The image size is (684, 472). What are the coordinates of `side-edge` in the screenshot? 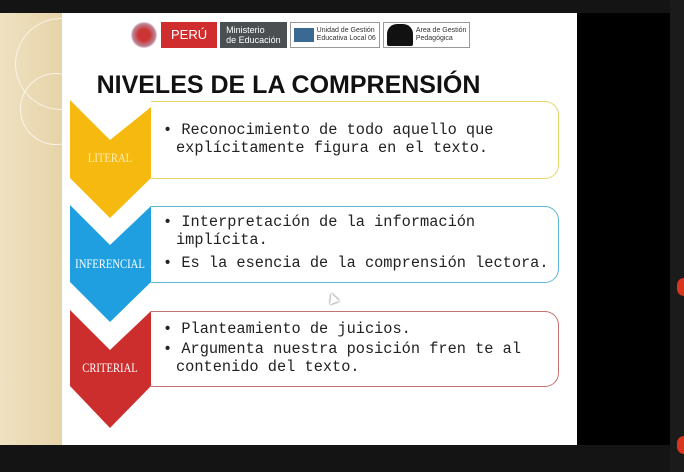 It's located at (677, 236).